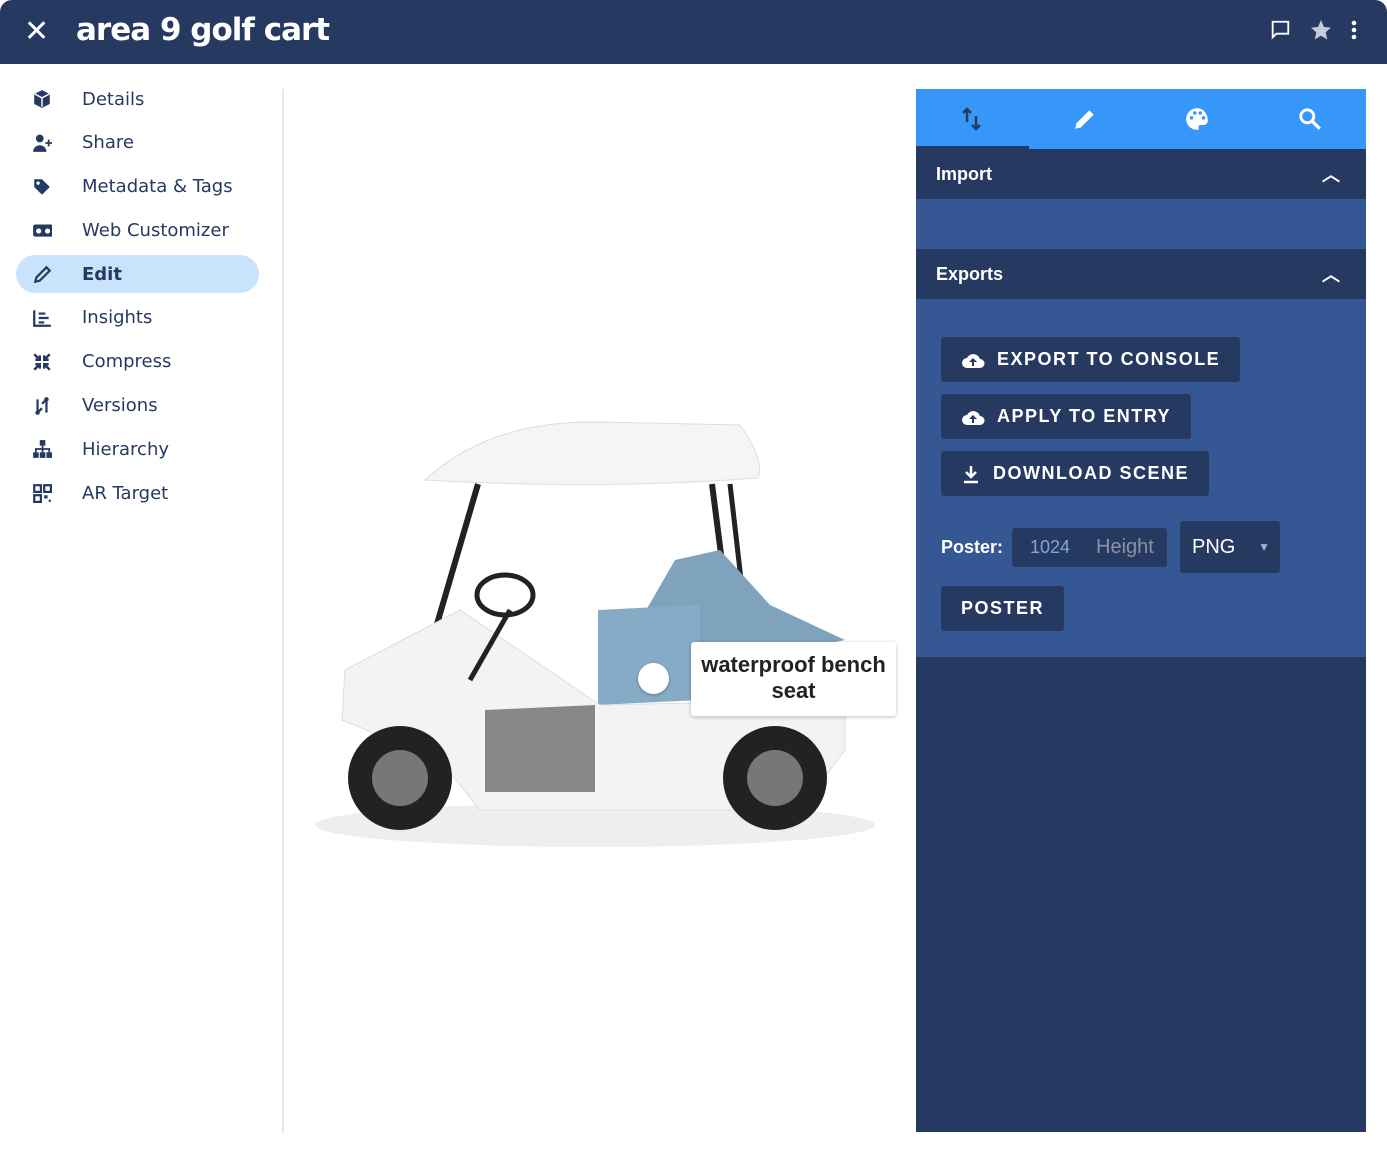  Describe the element at coordinates (117, 318) in the screenshot. I see `sidebar-item-label: Insights` at that location.